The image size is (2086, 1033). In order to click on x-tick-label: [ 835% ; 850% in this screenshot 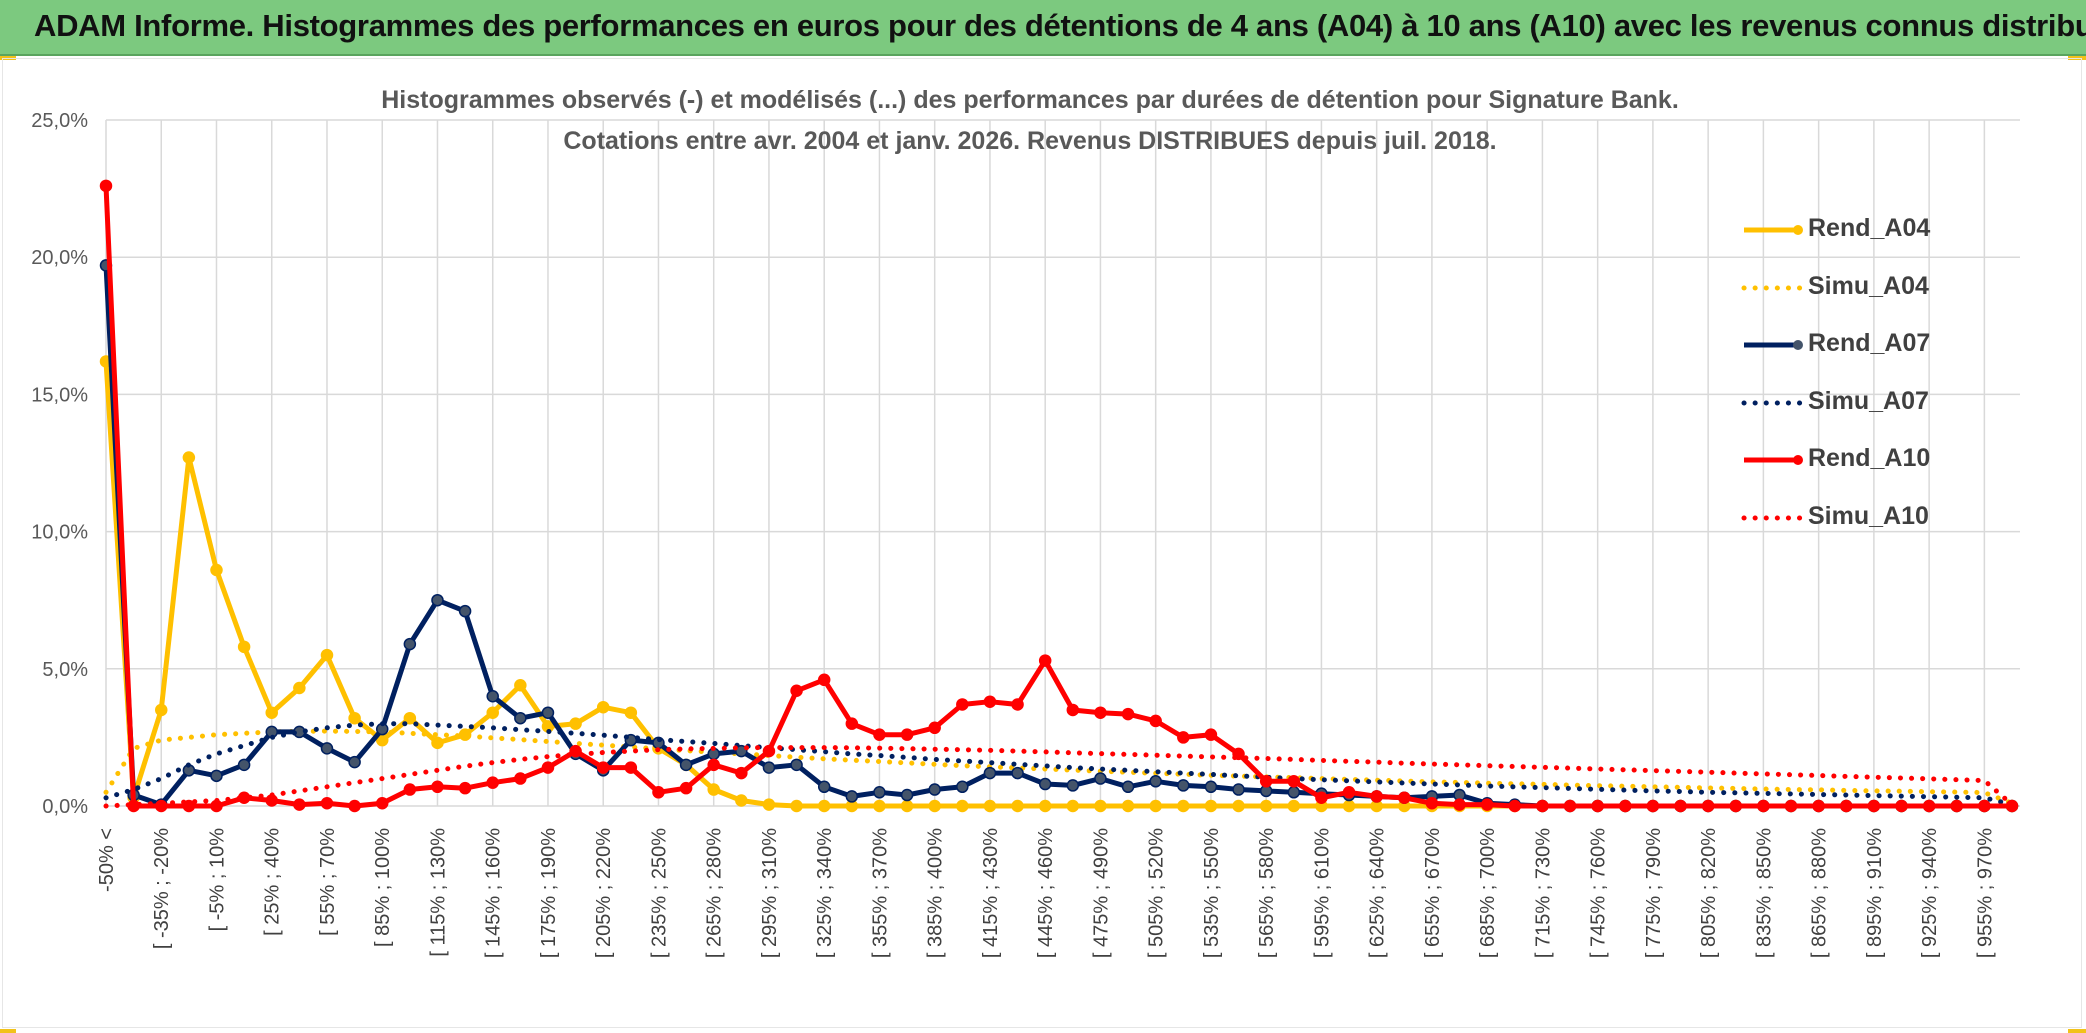, I will do `click(1764, 893)`.